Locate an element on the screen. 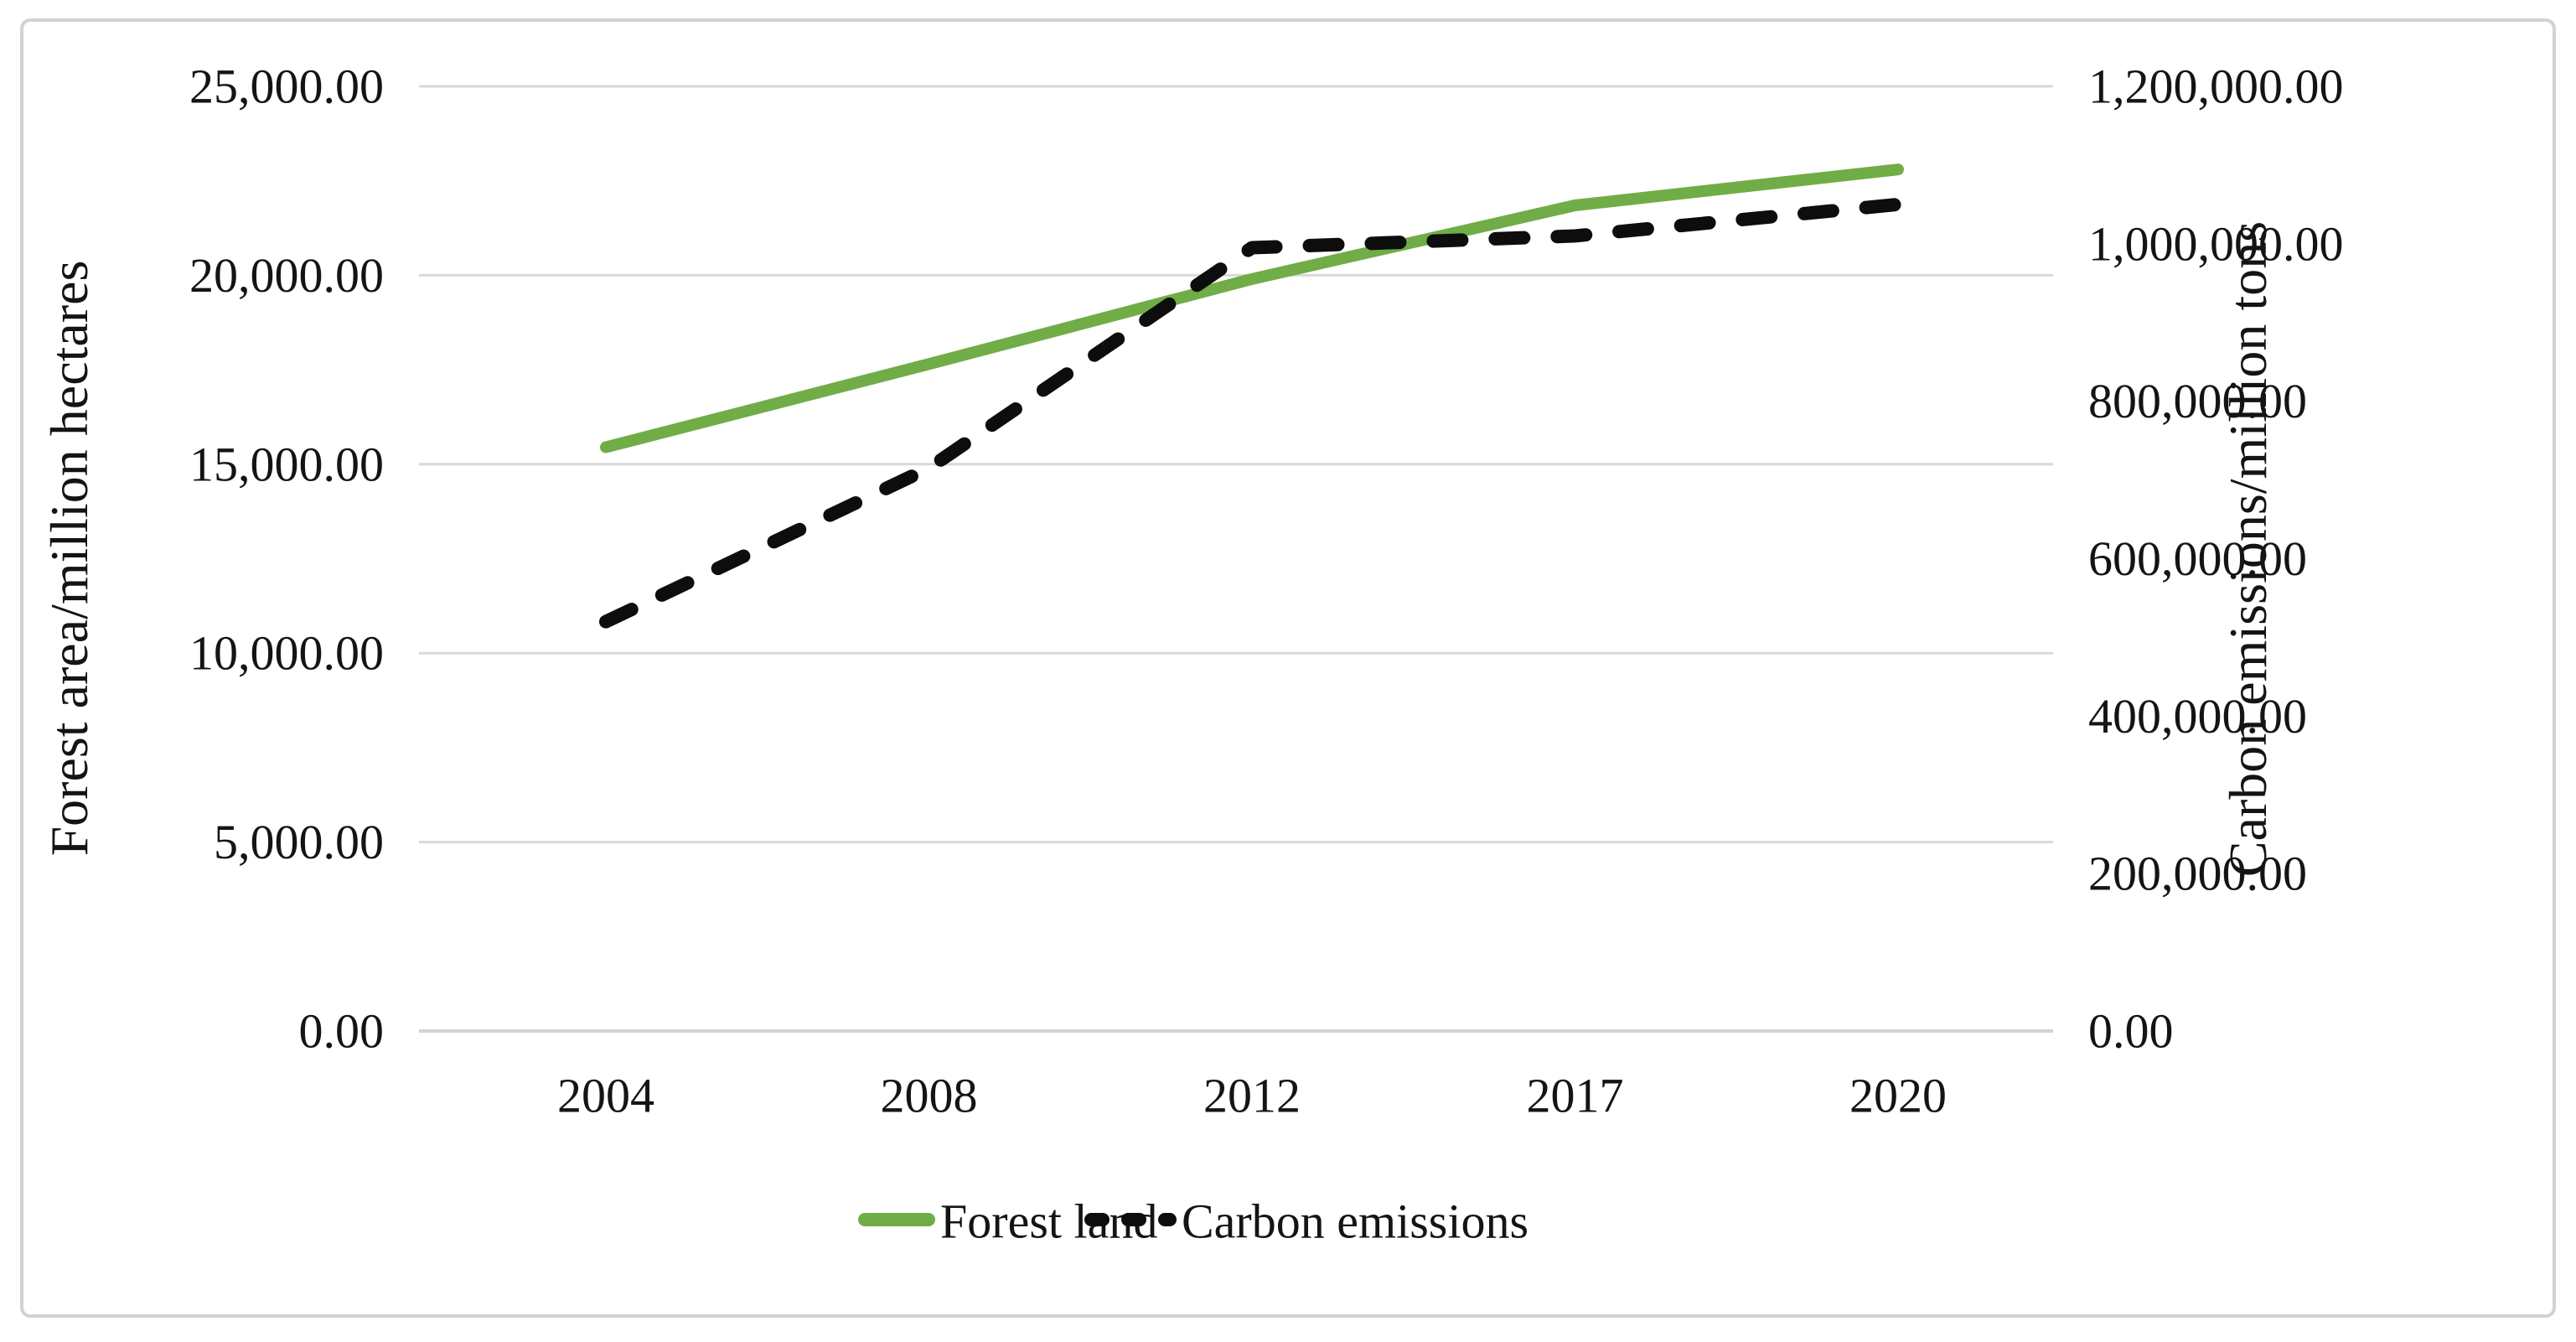 This screenshot has width=2576, height=1342. left-axis-title: Forest area/million hectares is located at coordinates (69, 559).